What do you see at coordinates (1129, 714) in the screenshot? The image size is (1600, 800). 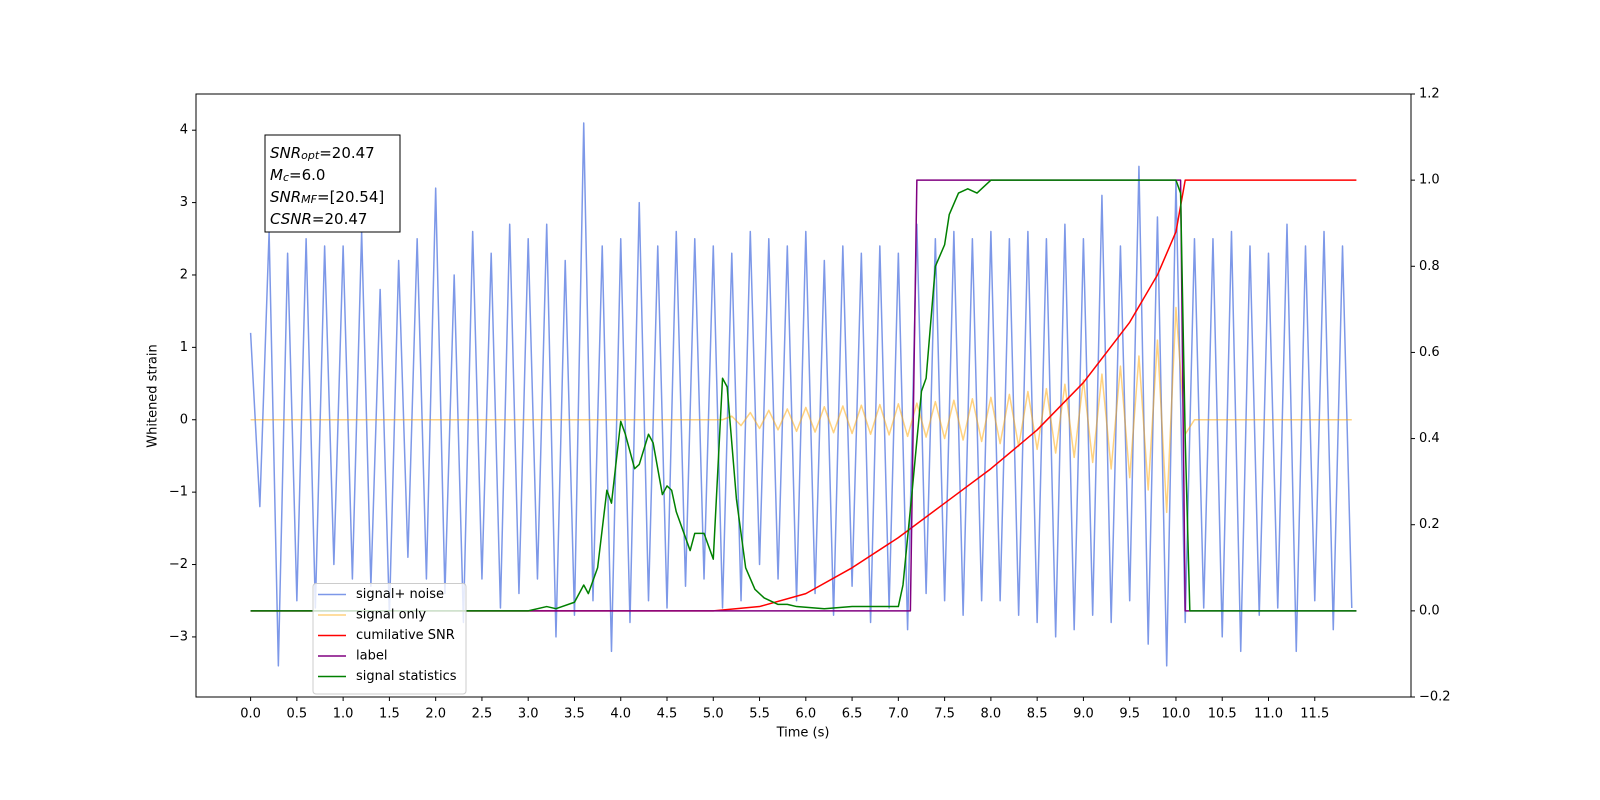 I see `x-tick-label: 9.5` at bounding box center [1129, 714].